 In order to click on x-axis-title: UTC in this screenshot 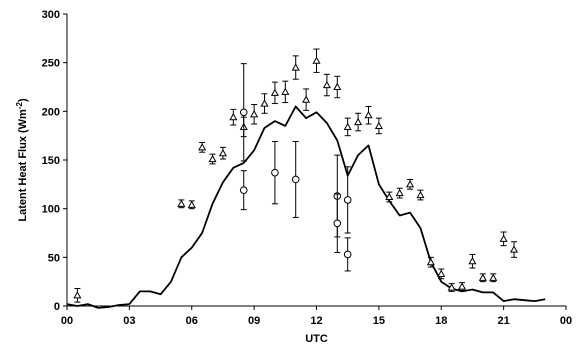, I will do `click(316, 339)`.